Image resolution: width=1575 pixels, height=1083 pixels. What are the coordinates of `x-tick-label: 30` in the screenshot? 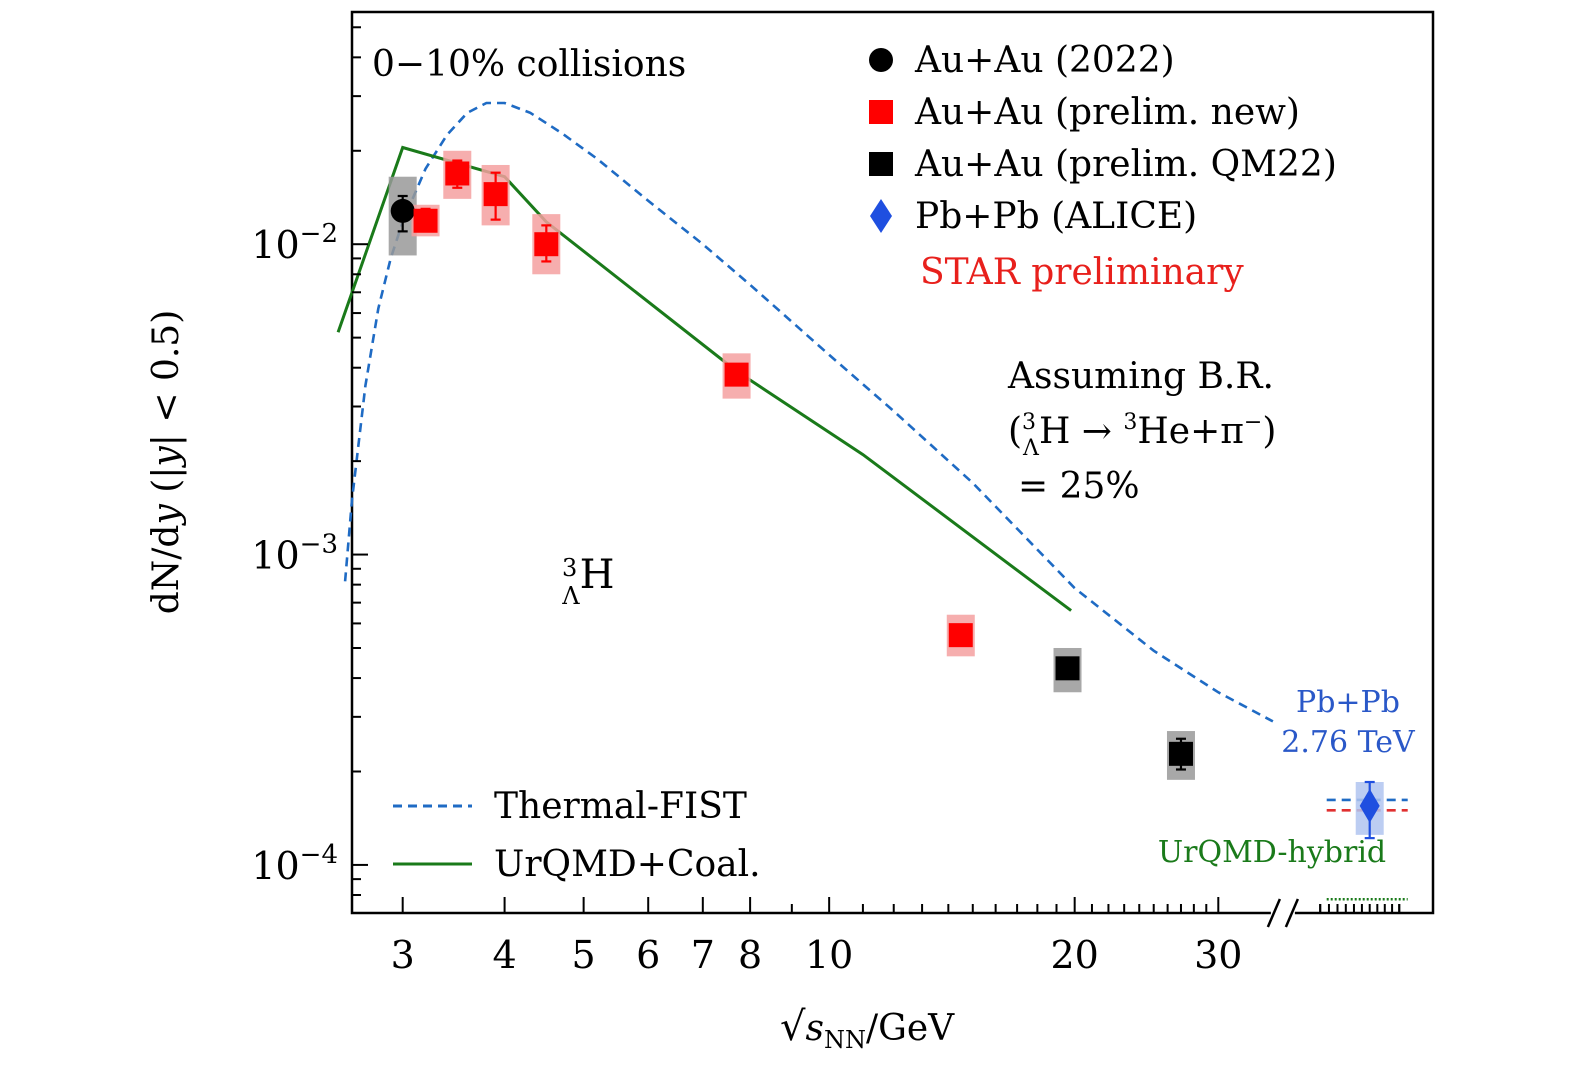 It's located at (1218, 955).